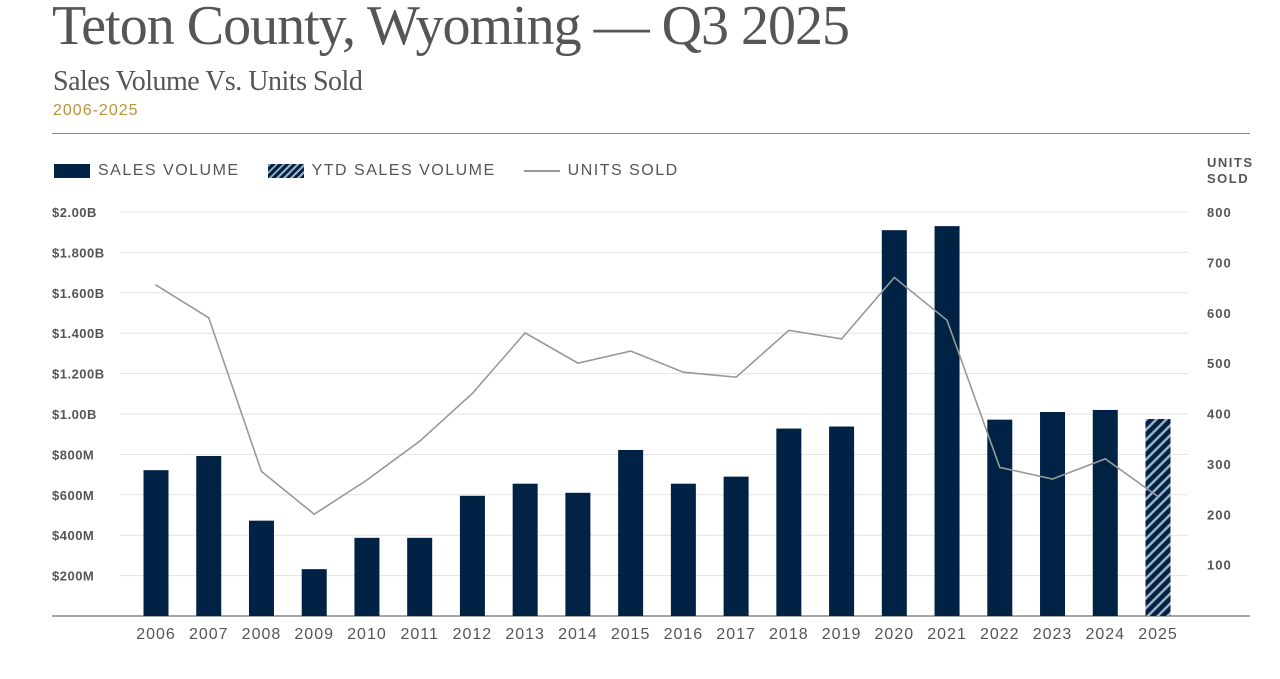  What do you see at coordinates (74, 414) in the screenshot?
I see `left-tick-label: $1.00B` at bounding box center [74, 414].